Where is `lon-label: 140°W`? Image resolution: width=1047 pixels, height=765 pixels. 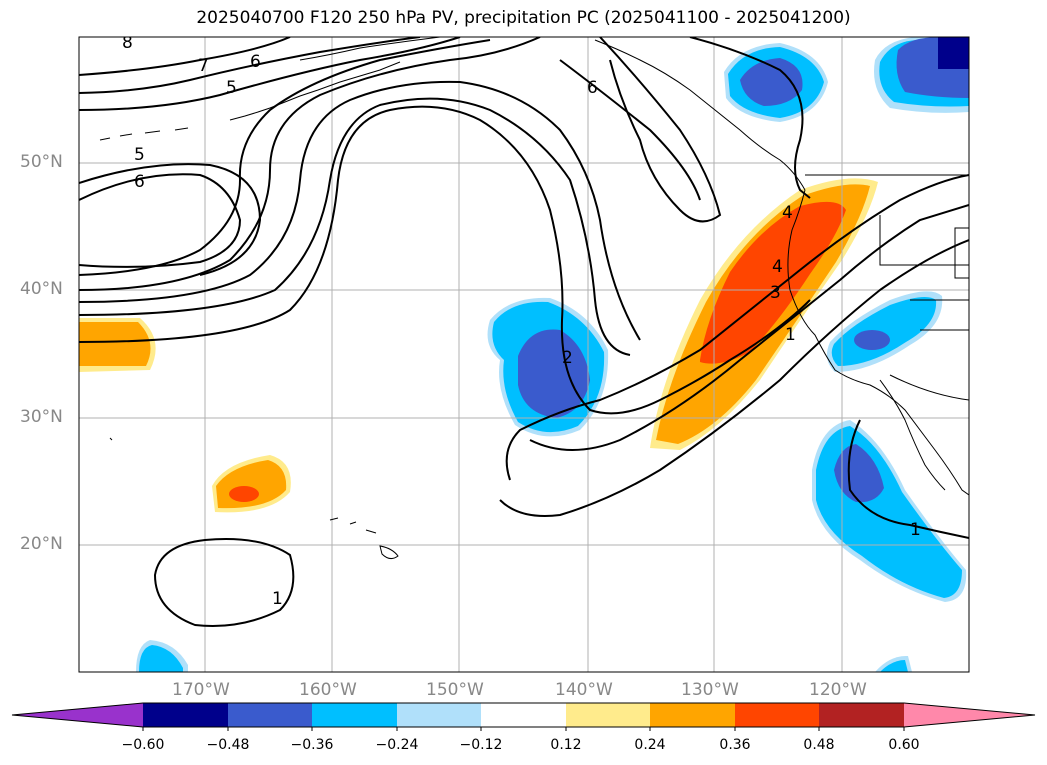
lon-label: 140°W is located at coordinates (584, 690).